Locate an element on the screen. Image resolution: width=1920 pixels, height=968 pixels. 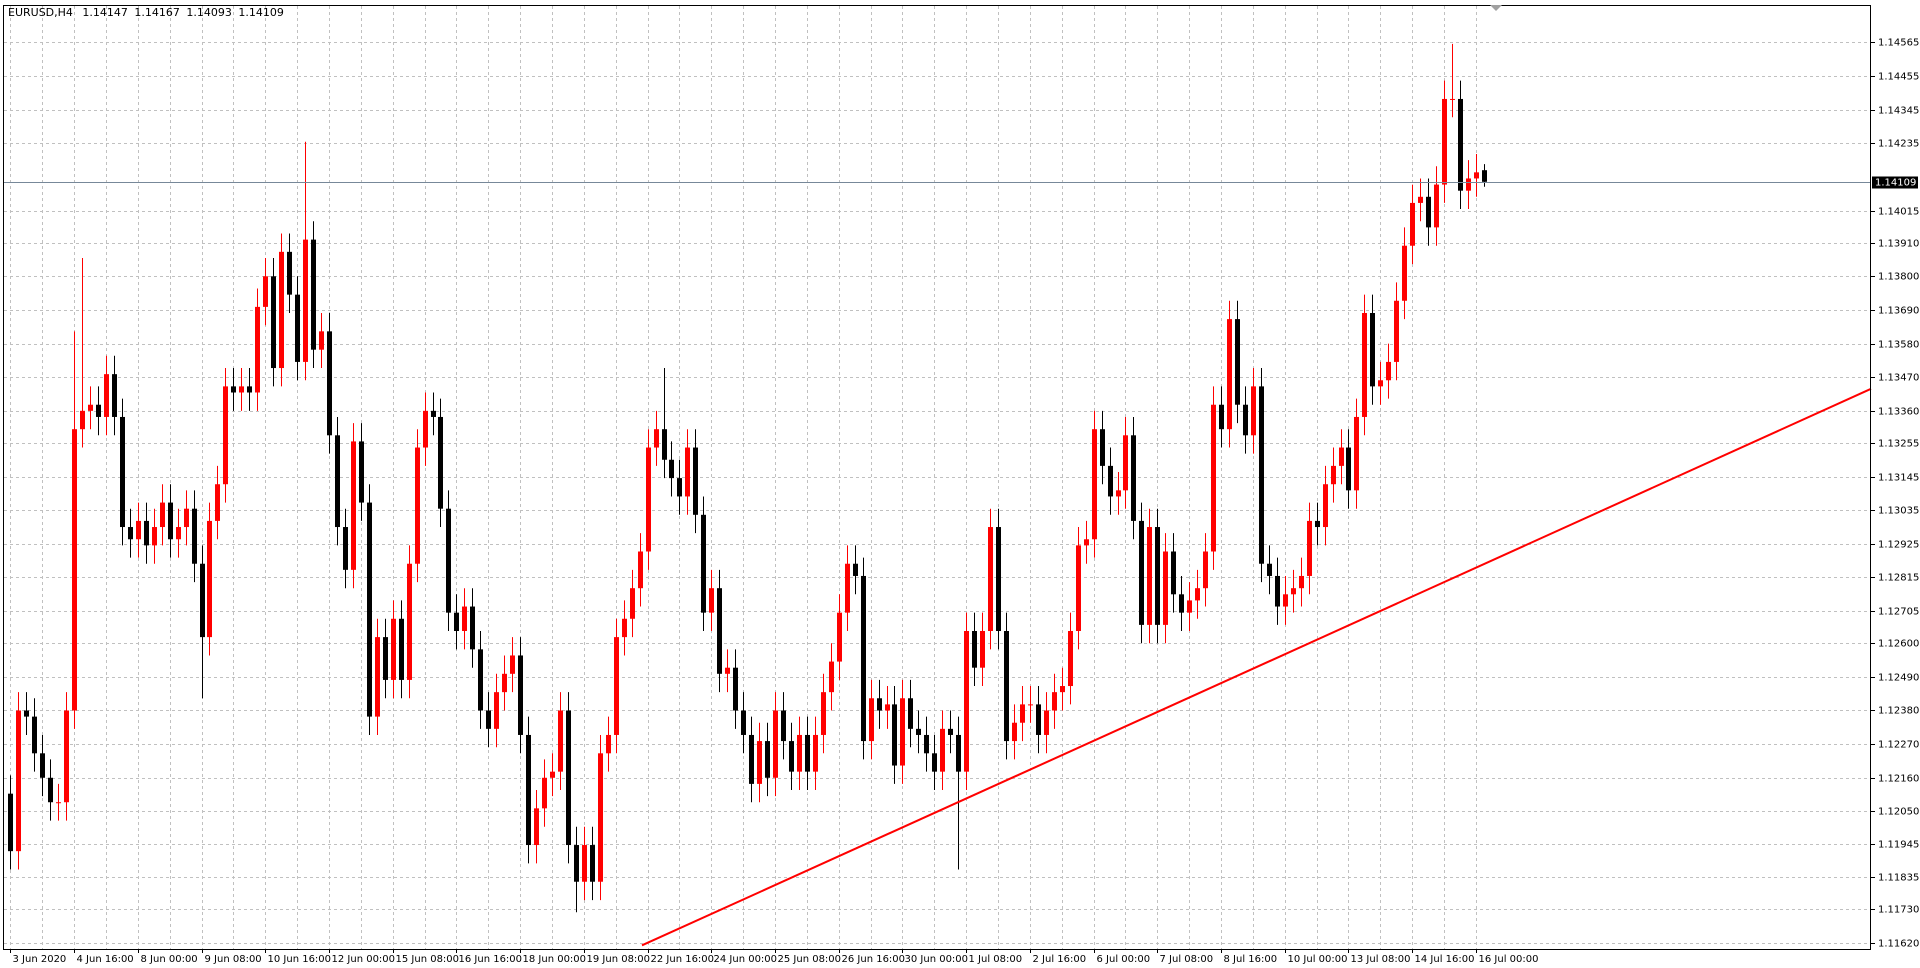
x-tick-label: 3 Jun 2020 is located at coordinates (40, 959).